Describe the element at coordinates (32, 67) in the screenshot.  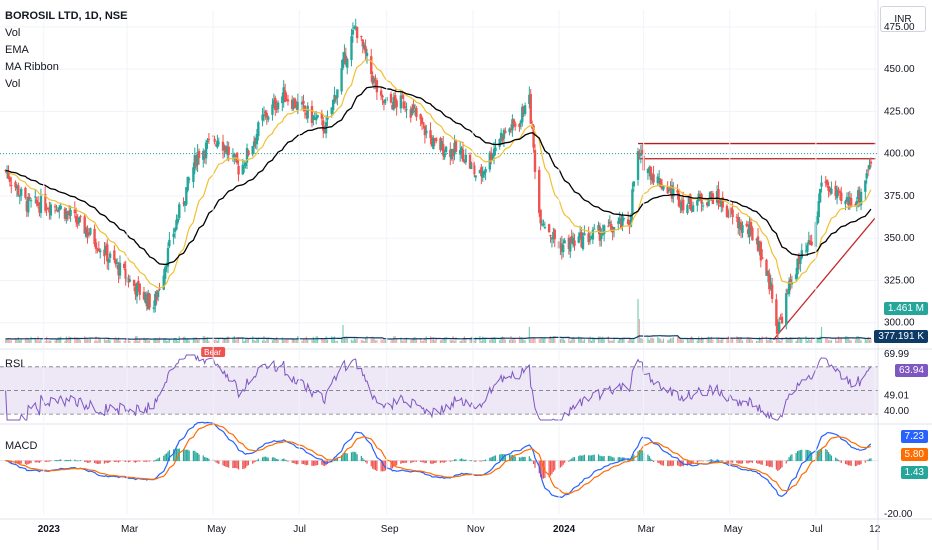
I see `legend-ma-ribbon: MA Ribbon` at that location.